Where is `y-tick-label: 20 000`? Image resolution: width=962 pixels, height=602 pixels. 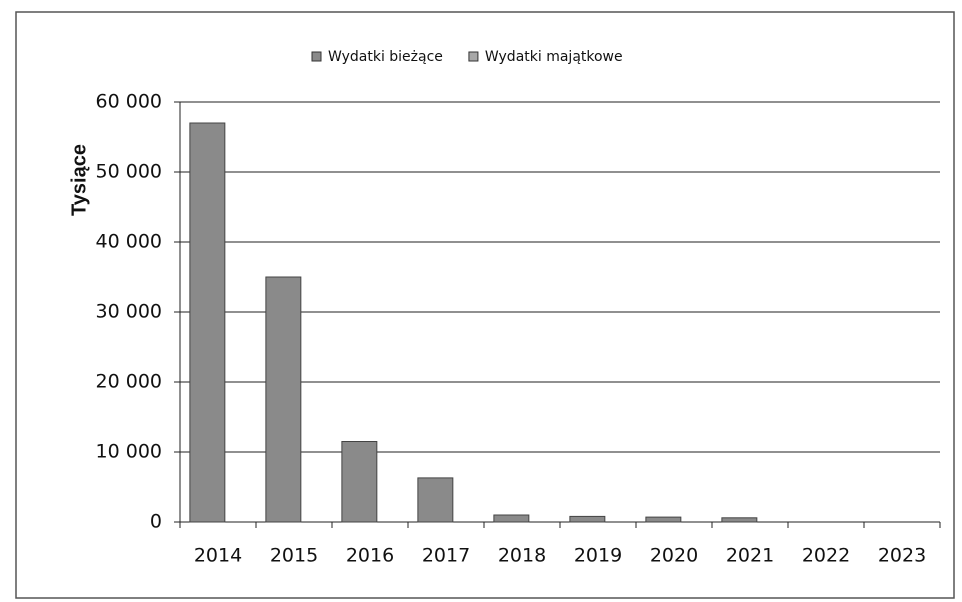
y-tick-label: 20 000 is located at coordinates (129, 382).